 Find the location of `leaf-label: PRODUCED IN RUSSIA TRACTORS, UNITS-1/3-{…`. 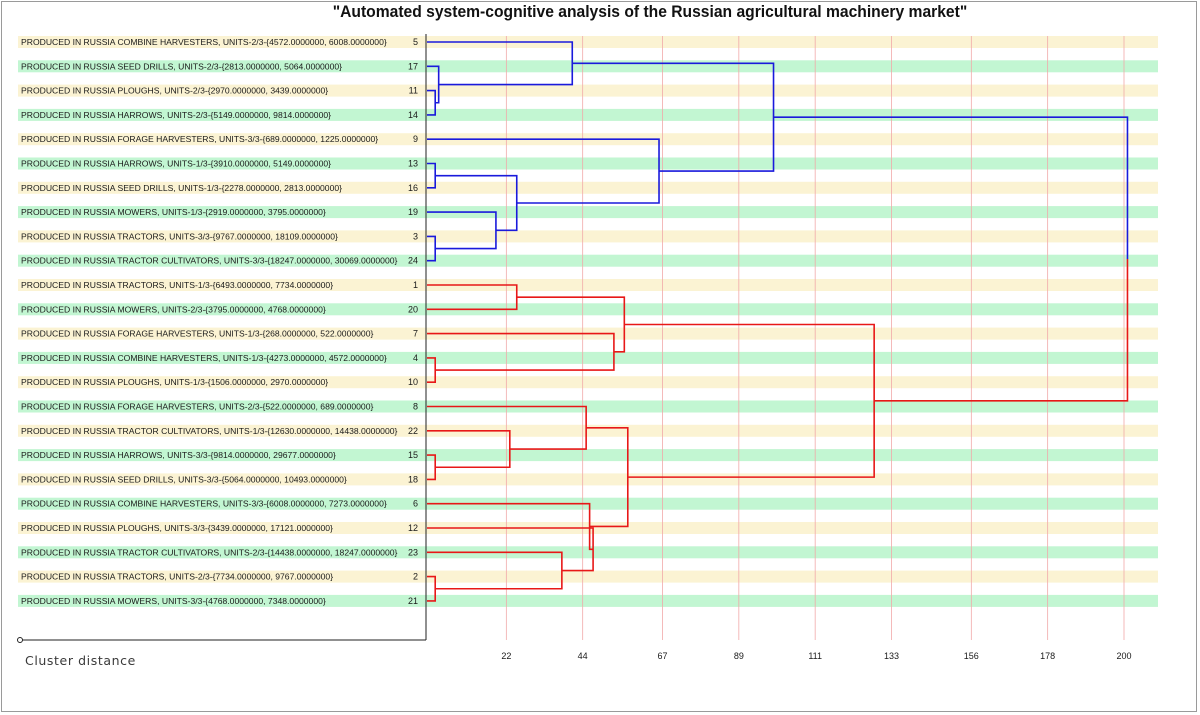

leaf-label: PRODUCED IN RUSSIA TRACTORS, UNITS-1/3-{… is located at coordinates (177, 285).